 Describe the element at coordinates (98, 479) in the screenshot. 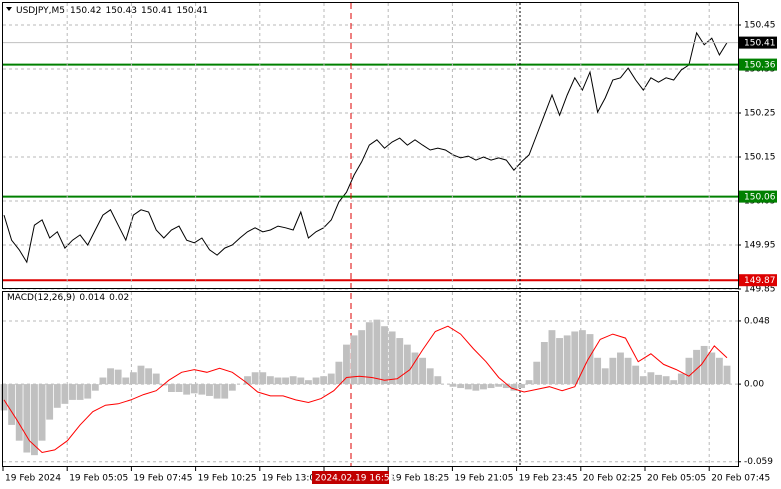

I see `x-tick-label: 19 Feb 05:05` at that location.